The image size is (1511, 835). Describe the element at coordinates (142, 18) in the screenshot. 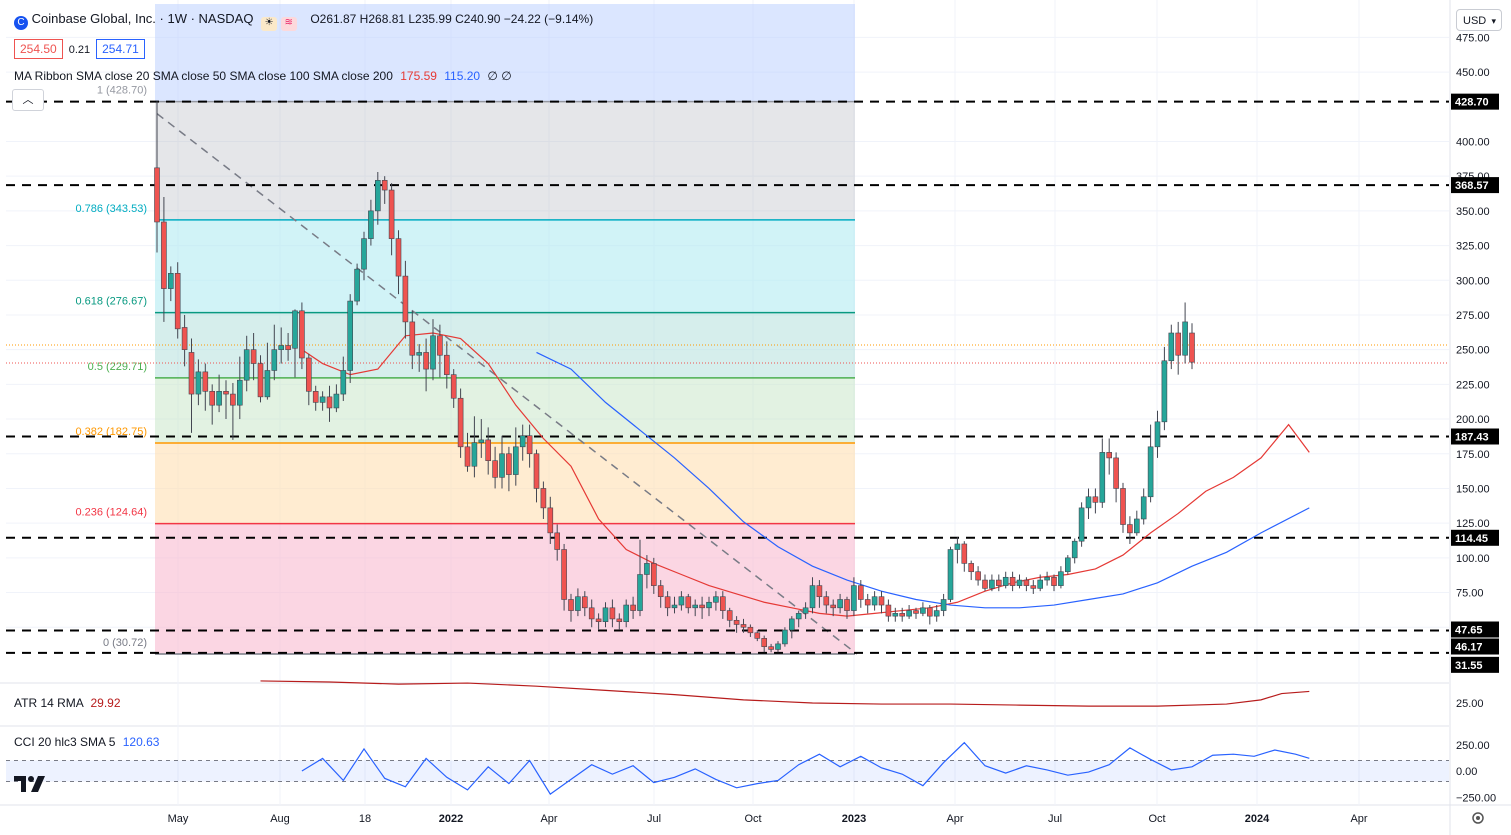

I see `symbol-title: Coinbase Global, Inc. · 1W · NASDAQ` at that location.